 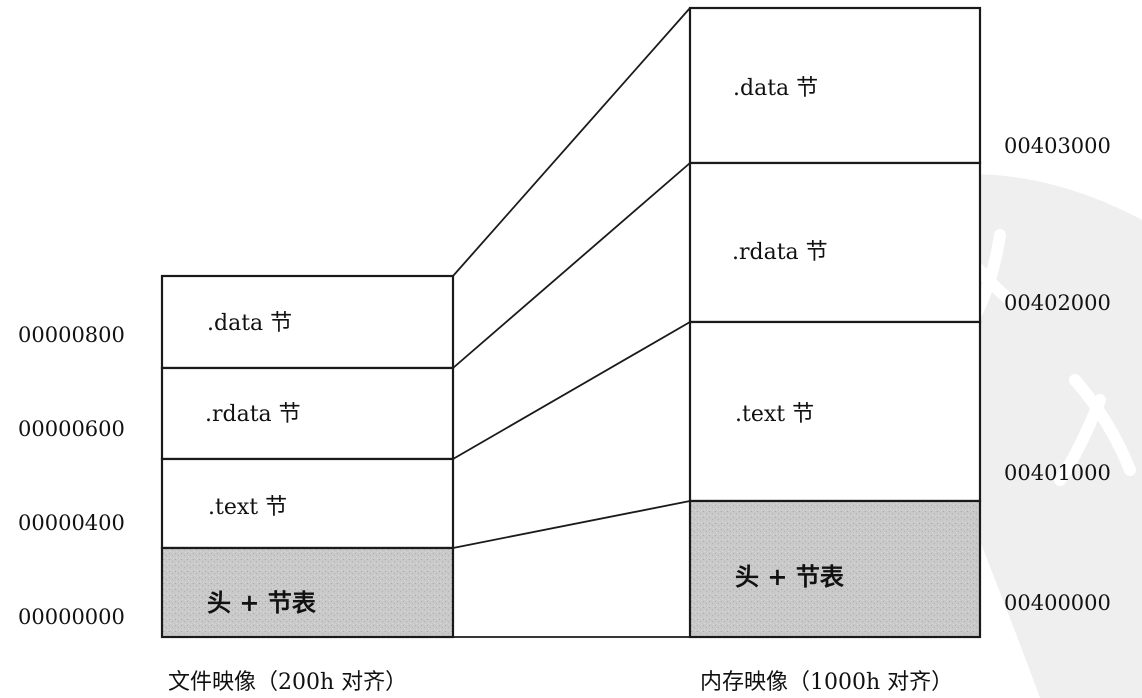 What do you see at coordinates (835, 242) in the screenshot?
I see `memory-rdata-section` at bounding box center [835, 242].